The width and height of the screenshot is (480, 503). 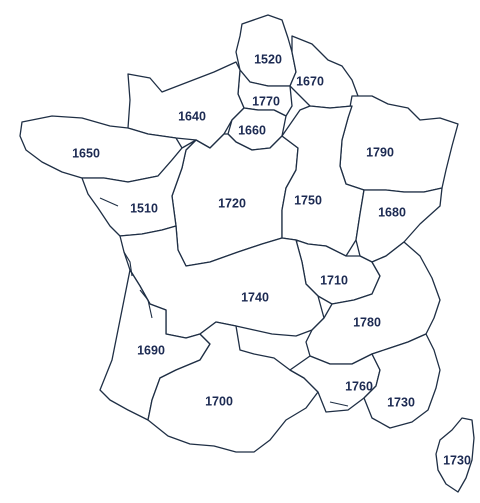 I want to click on region-franche-comte, so click(x=399, y=225).